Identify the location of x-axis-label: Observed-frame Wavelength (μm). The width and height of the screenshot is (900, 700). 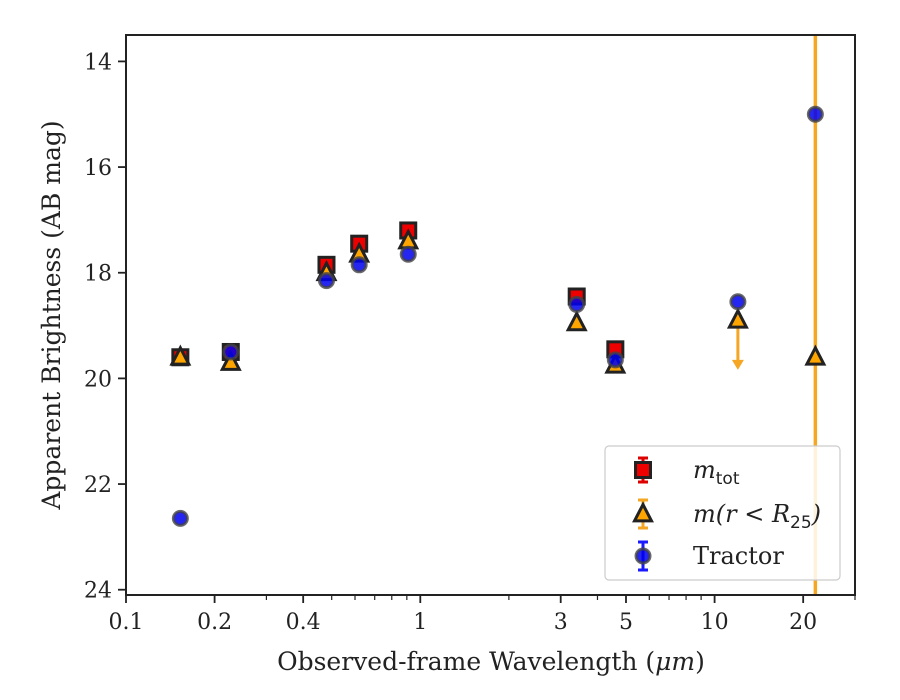
(491, 661).